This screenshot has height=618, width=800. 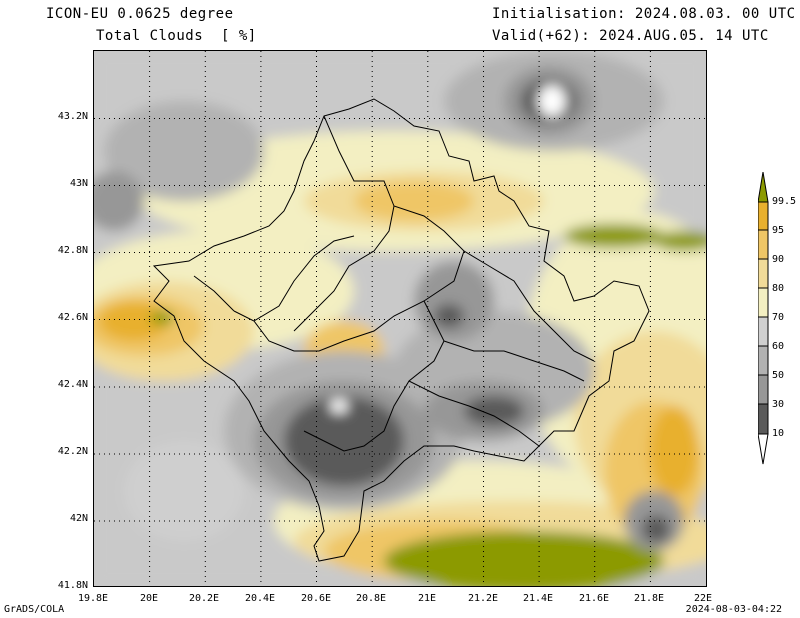 I want to click on lon-tick: 20.8E, so click(x=371, y=598).